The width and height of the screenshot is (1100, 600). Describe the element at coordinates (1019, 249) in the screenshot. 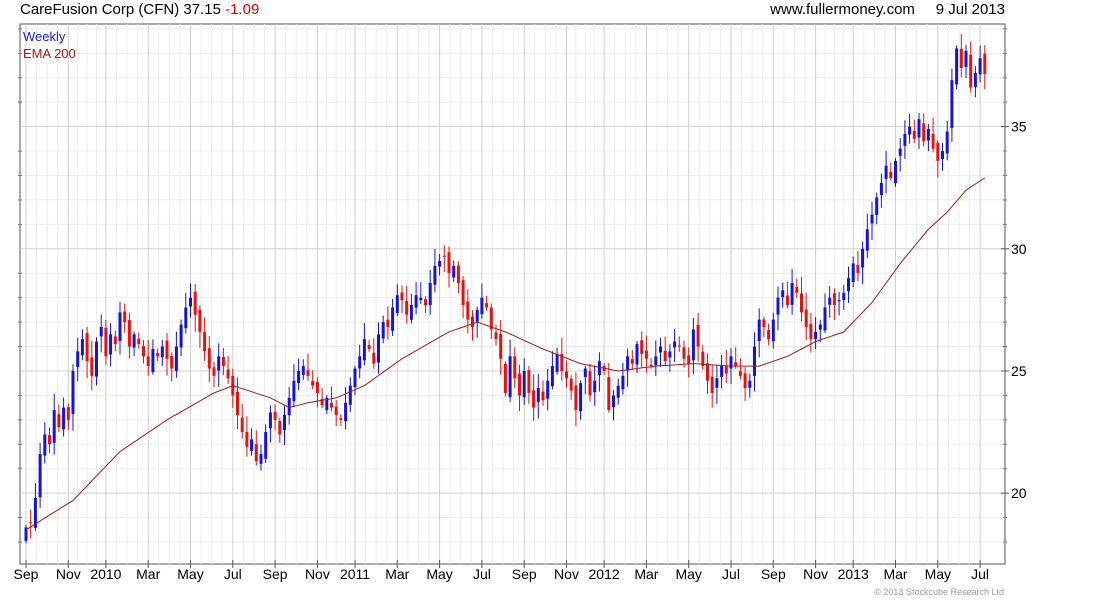

I see `y-tick-label: 30` at that location.